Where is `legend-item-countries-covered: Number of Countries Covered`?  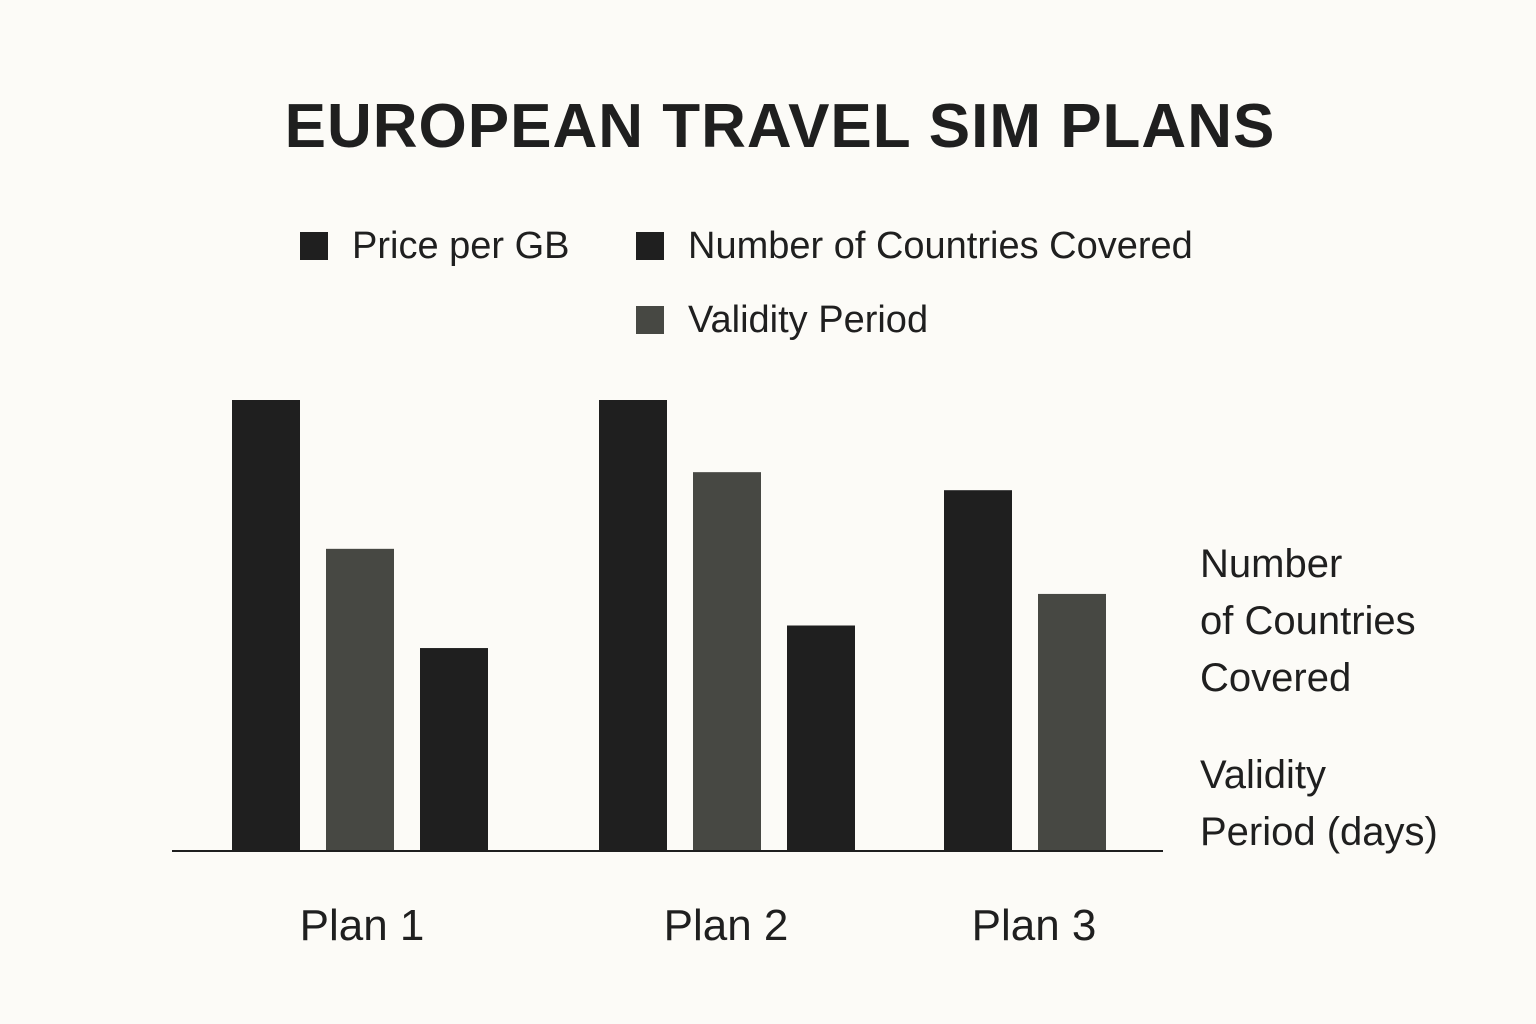 legend-item-countries-covered: Number of Countries Covered is located at coordinates (914, 246).